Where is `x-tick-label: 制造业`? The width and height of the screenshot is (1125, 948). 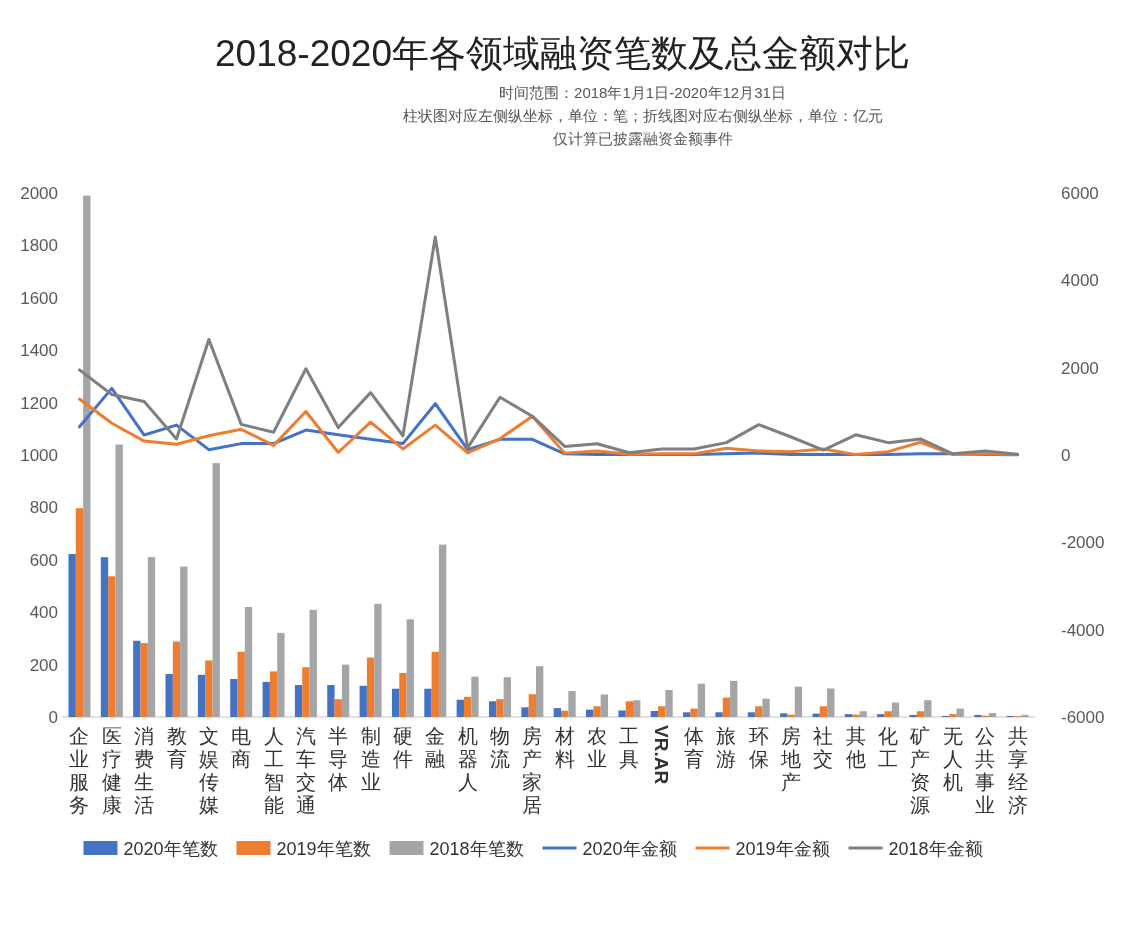
x-tick-label: 制造业 is located at coordinates (370, 759).